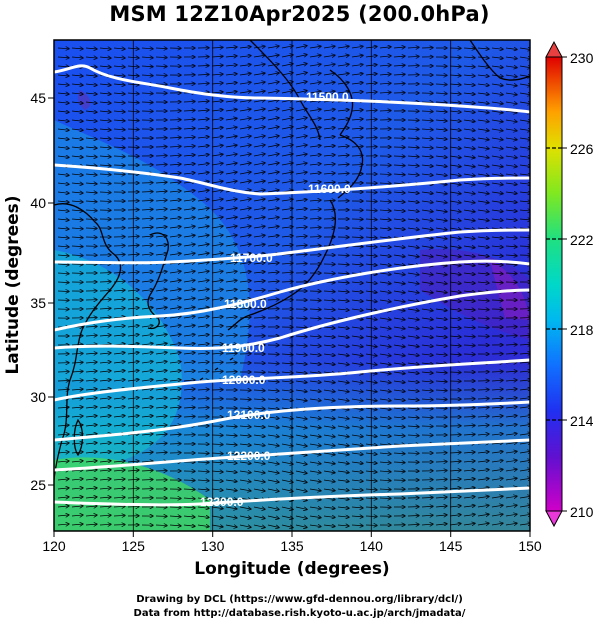 This screenshot has width=599, height=625. Describe the element at coordinates (530, 546) in the screenshot. I see `x-tick-label: 150` at that location.